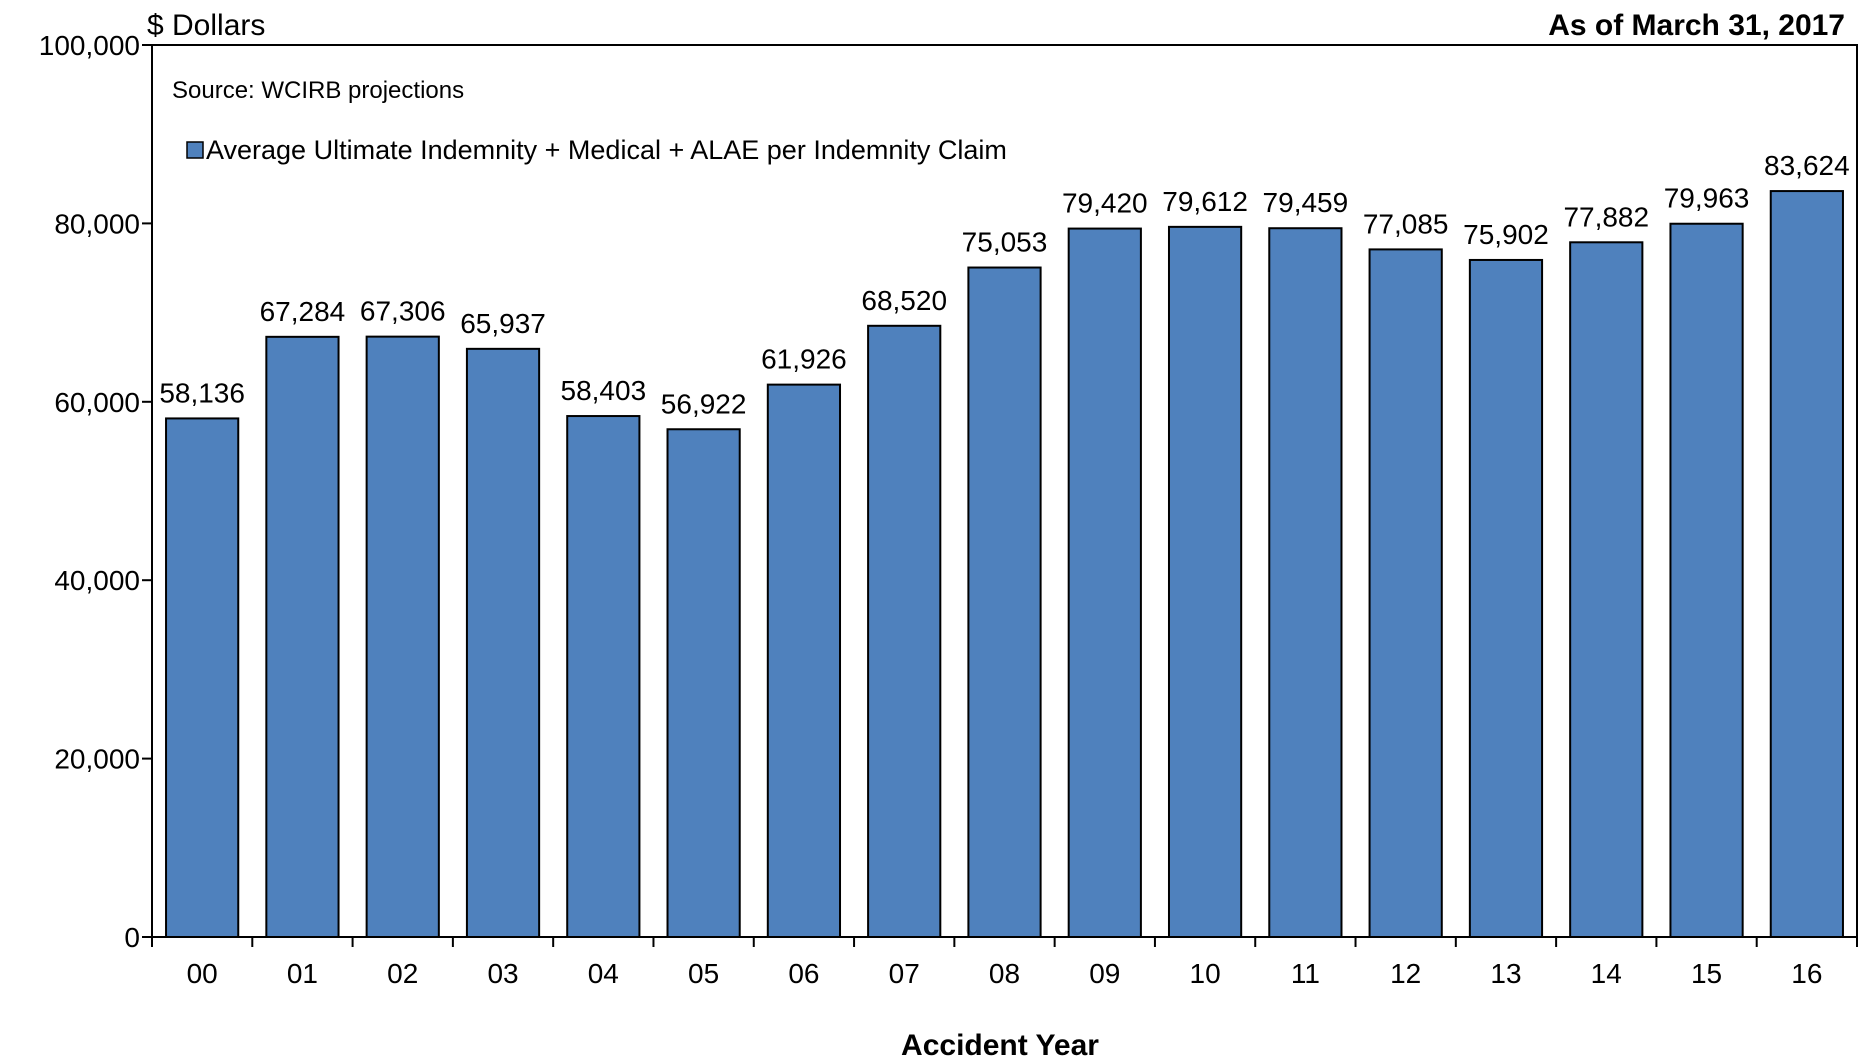 This screenshot has height=1063, width=1860. I want to click on y-tick-label: 20,000, so click(97, 759).